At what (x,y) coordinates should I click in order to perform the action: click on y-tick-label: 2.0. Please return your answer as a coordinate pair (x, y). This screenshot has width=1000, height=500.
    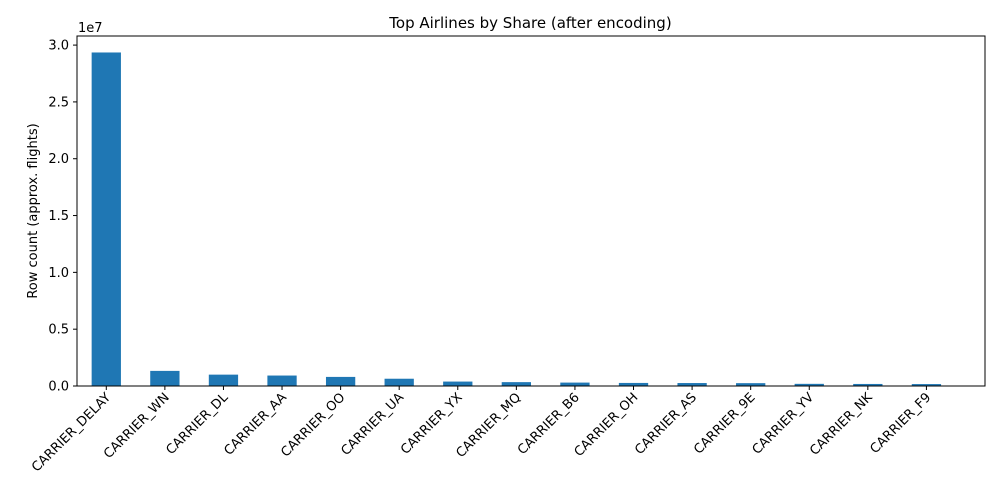
    Looking at the image, I should click on (58, 159).